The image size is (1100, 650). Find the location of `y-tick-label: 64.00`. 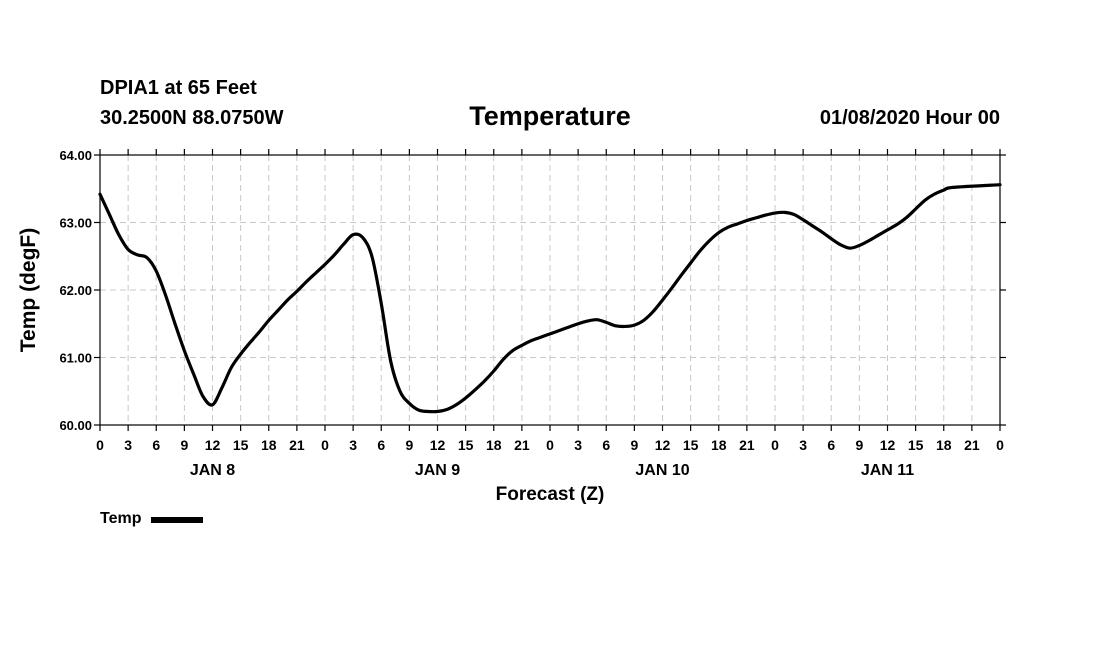

y-tick-label: 64.00 is located at coordinates (75, 155).